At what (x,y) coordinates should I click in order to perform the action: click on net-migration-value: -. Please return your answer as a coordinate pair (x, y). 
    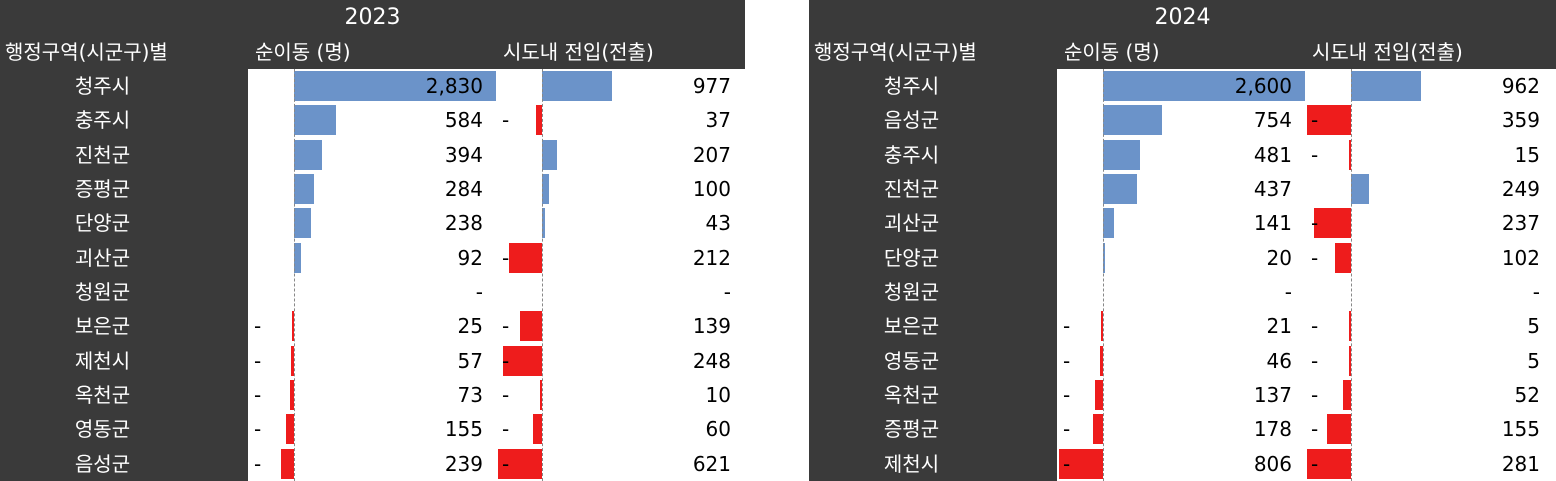
    Looking at the image, I should click on (1288, 292).